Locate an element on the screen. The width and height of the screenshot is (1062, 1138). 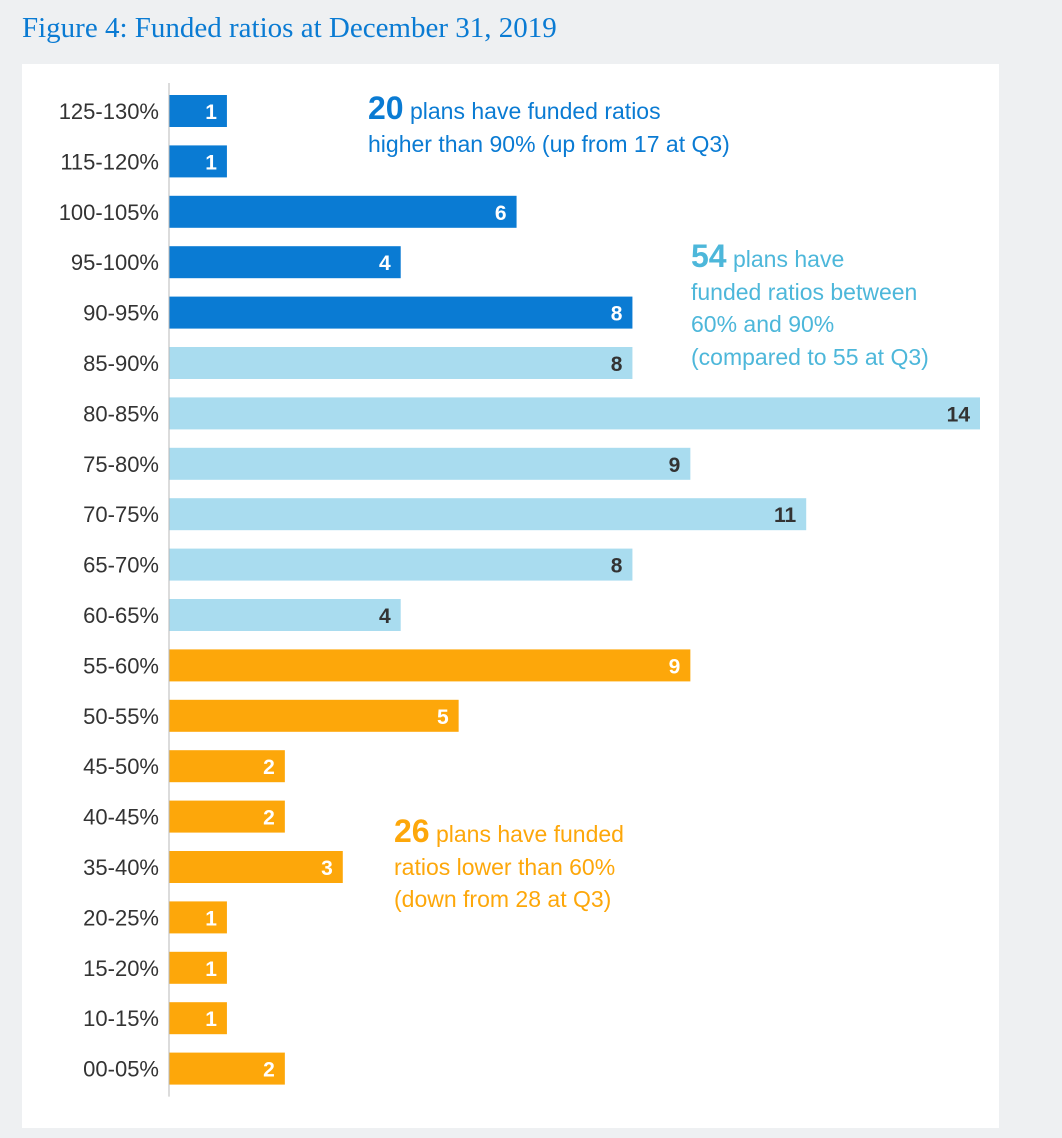
category-label: 90-95% is located at coordinates (121, 313).